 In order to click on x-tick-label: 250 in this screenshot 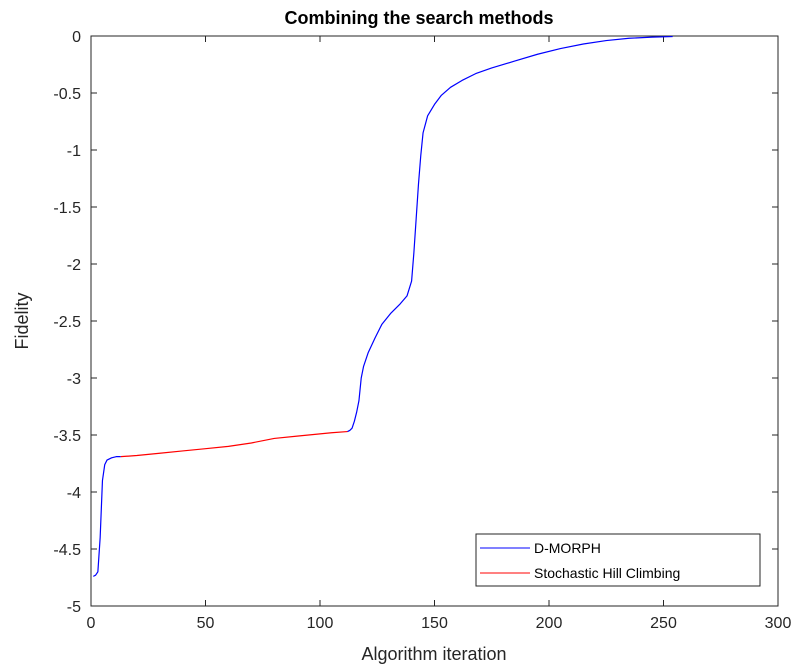, I will do `click(663, 623)`.